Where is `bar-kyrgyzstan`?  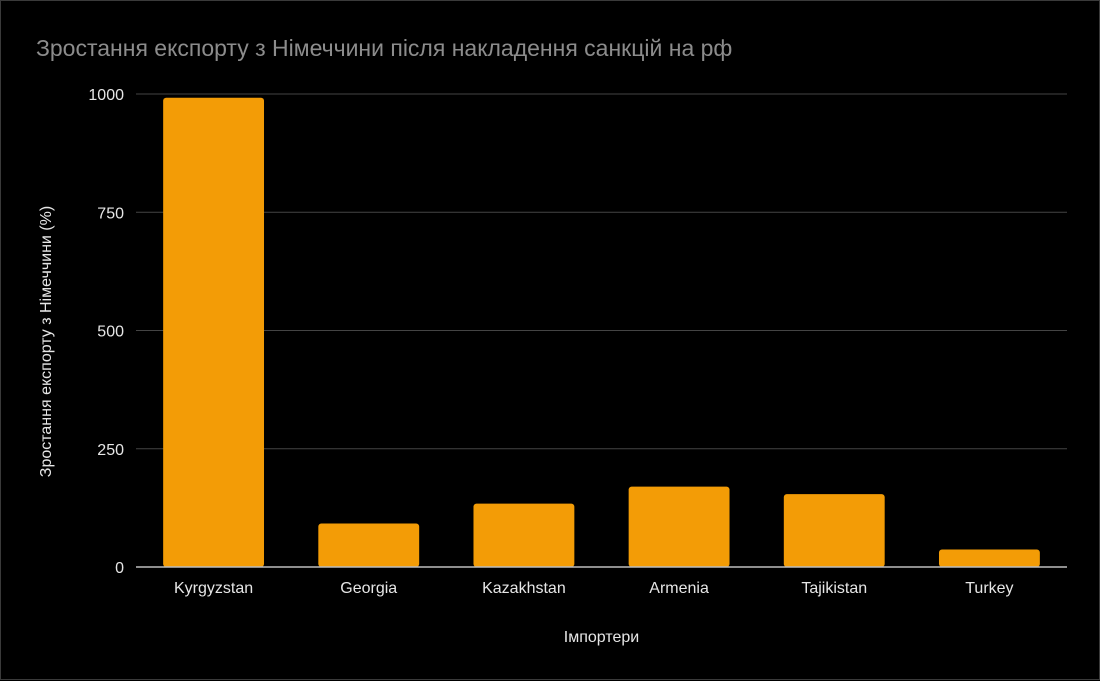 bar-kyrgyzstan is located at coordinates (214, 332).